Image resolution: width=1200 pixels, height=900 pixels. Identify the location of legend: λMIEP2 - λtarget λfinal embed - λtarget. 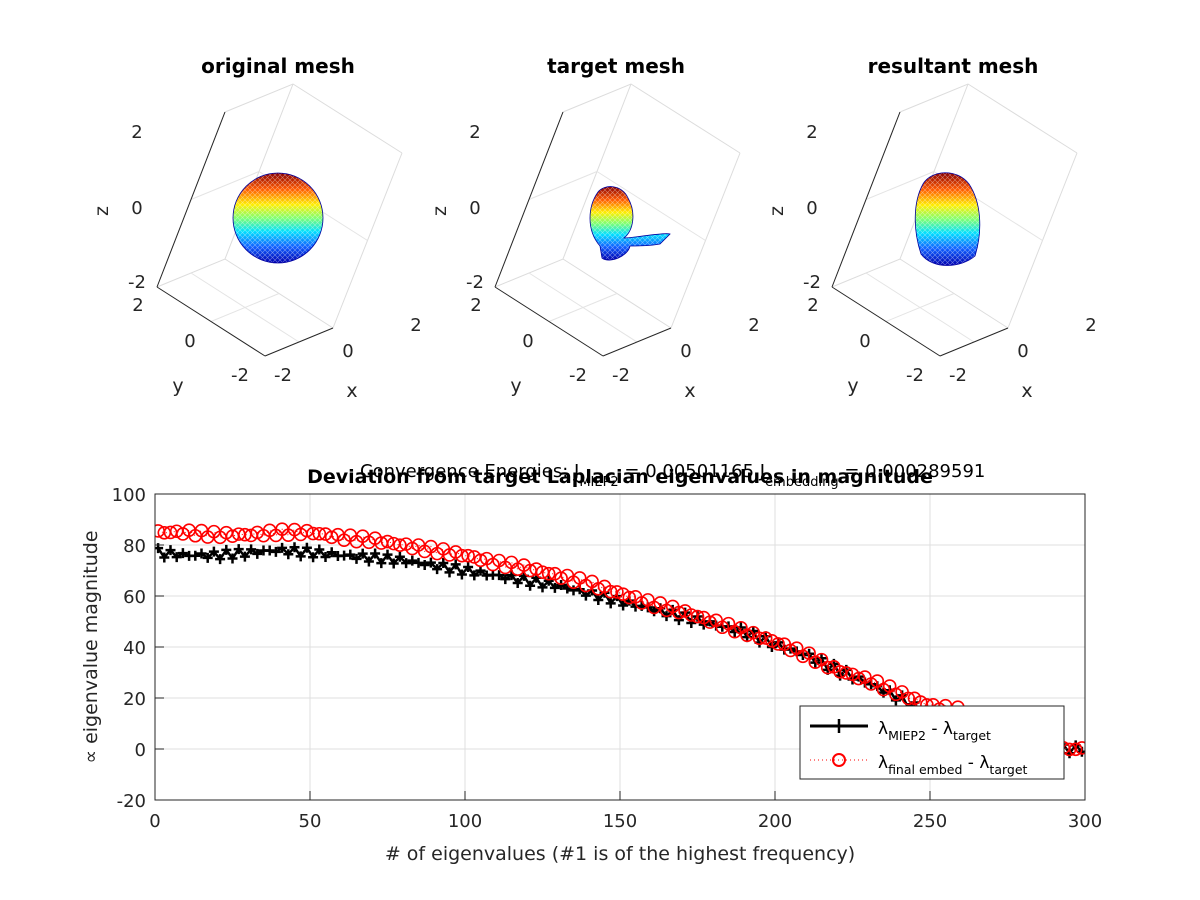
(932, 742).